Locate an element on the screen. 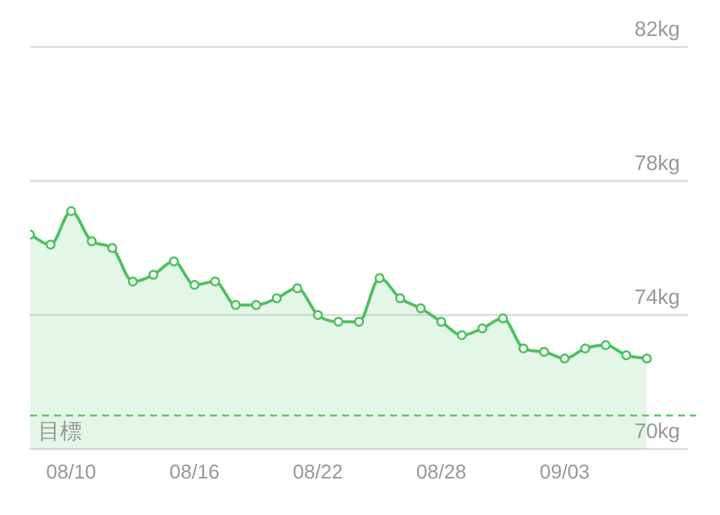 Image resolution: width=720 pixels, height=515 pixels. x-tick-label: 08/22 is located at coordinates (317, 473).